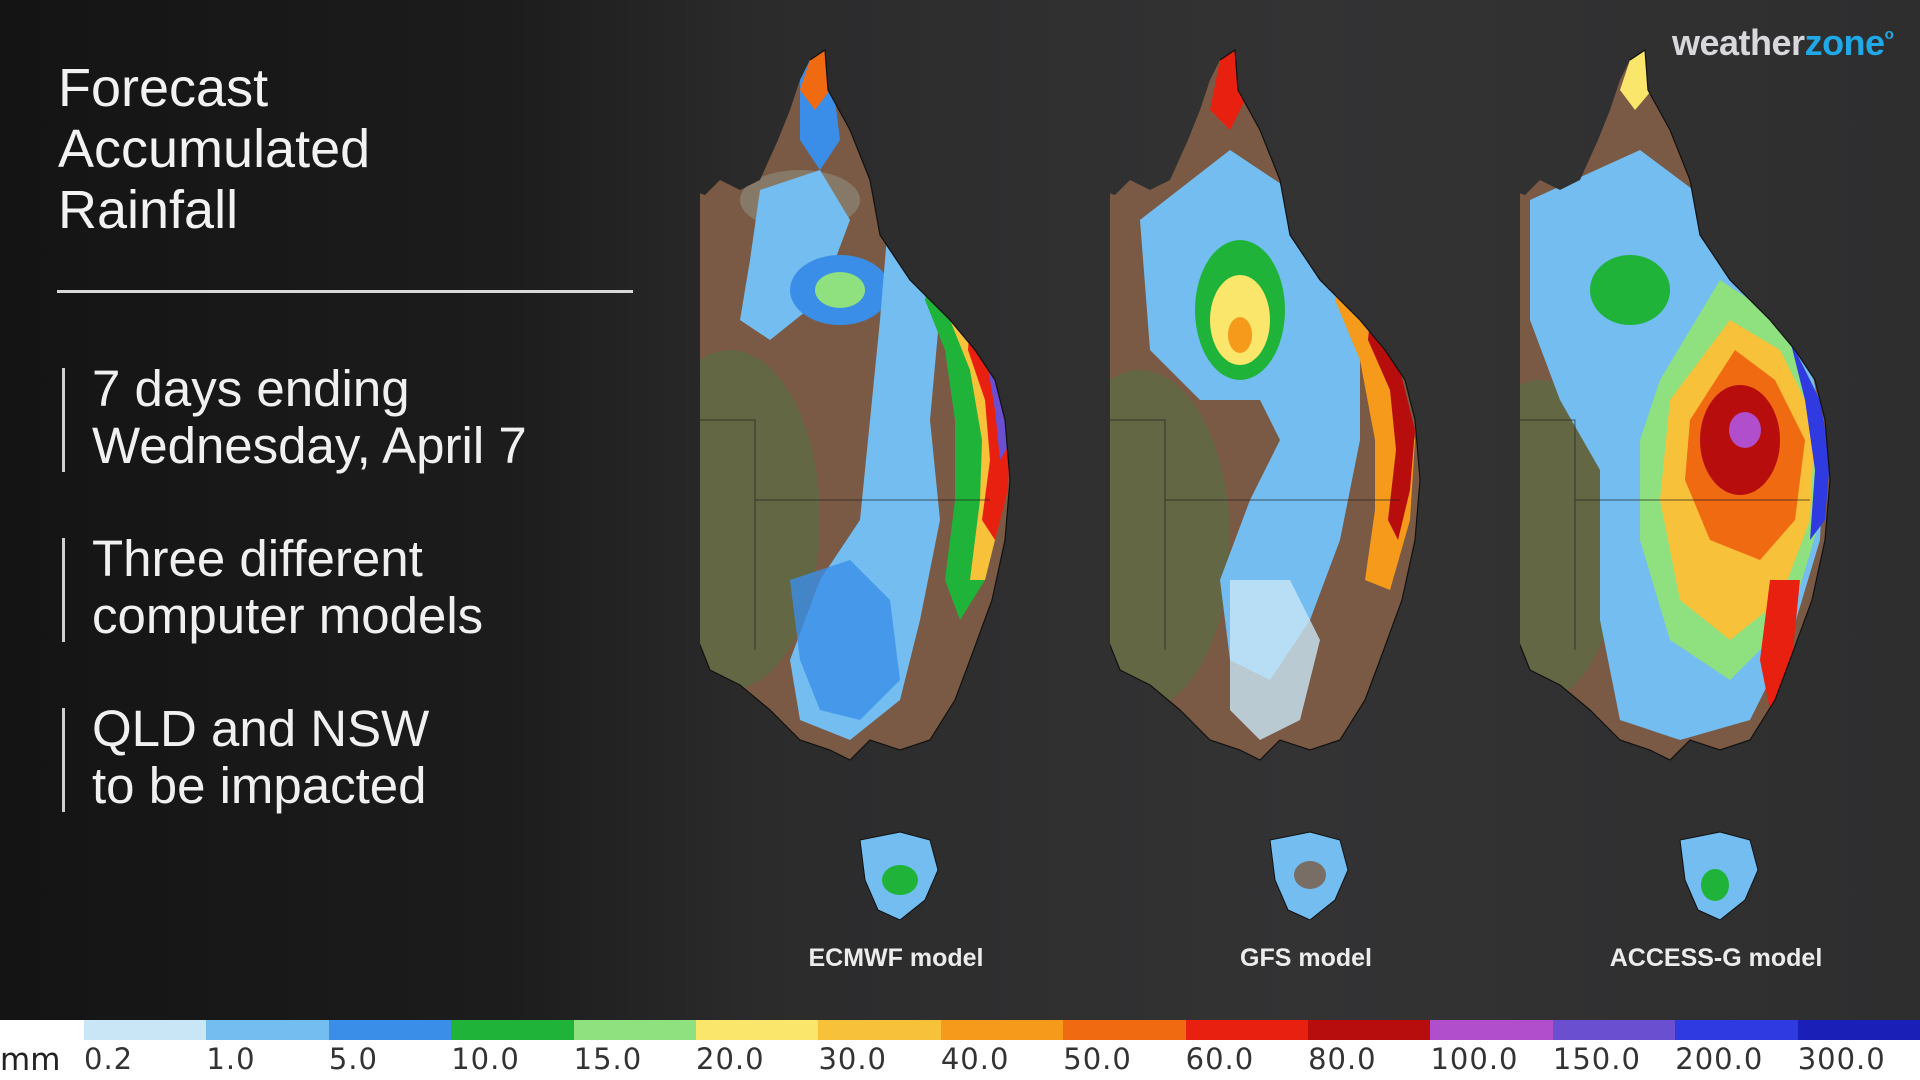 The width and height of the screenshot is (1920, 1080). Describe the element at coordinates (345, 291) in the screenshot. I see `title-divider` at that location.